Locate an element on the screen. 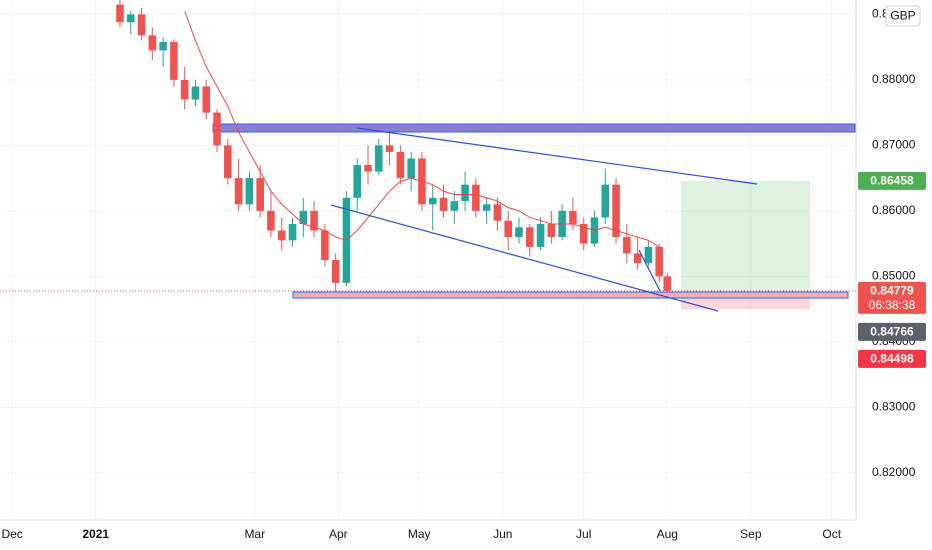 The height and width of the screenshot is (550, 932). x-tick-label: Dec is located at coordinates (11, 534).